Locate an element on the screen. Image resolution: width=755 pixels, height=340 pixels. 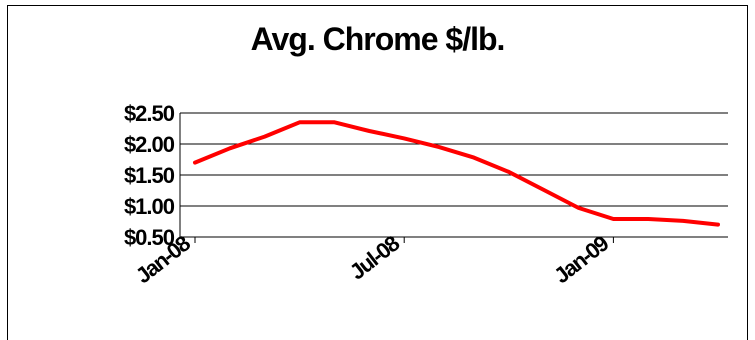
x-tick-label: Jan-09 is located at coordinates (581, 259).